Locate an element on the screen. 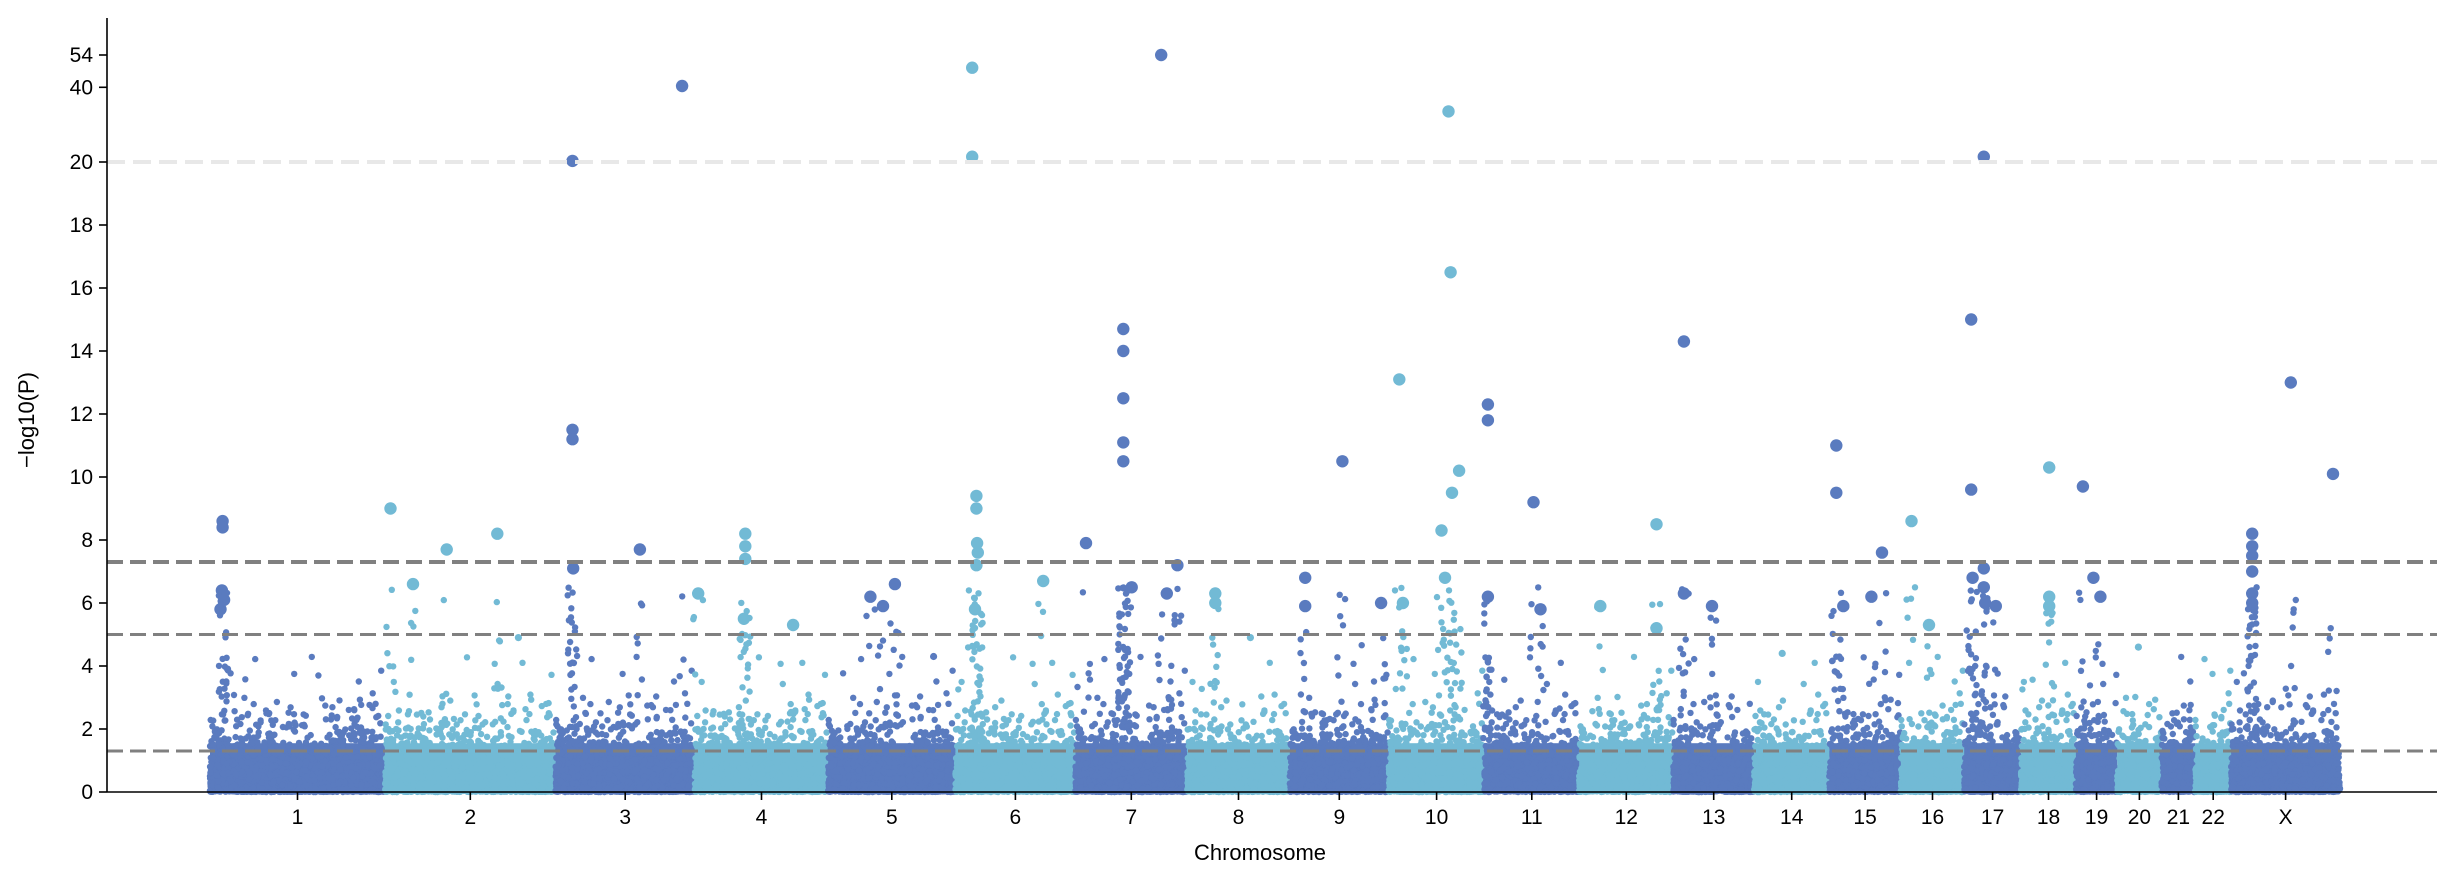 The height and width of the screenshot is (886, 2451). peak-point-chr2 is located at coordinates (446, 549).